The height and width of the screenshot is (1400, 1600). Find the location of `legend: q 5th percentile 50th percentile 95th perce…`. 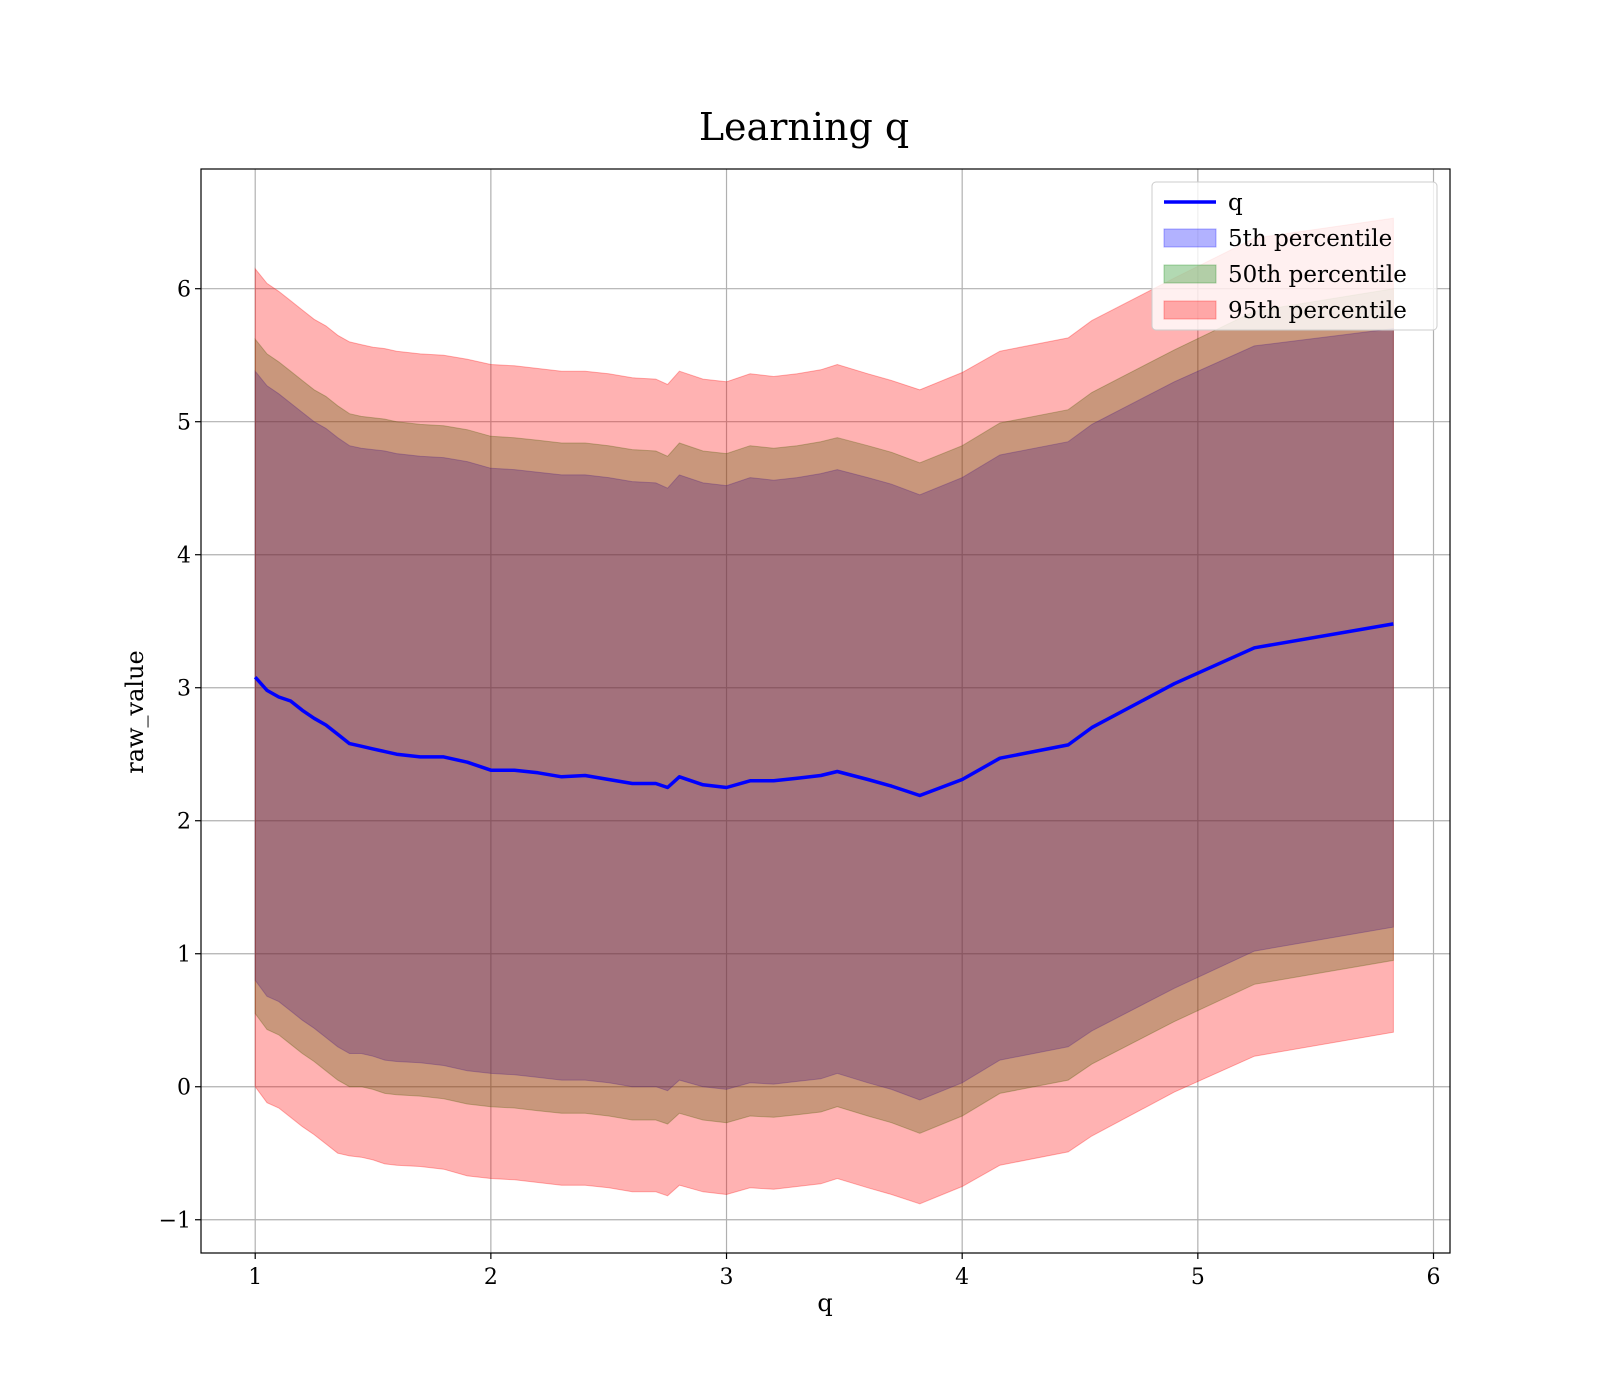

legend: q 5th percentile 50th percentile 95th perce… is located at coordinates (1294, 256).